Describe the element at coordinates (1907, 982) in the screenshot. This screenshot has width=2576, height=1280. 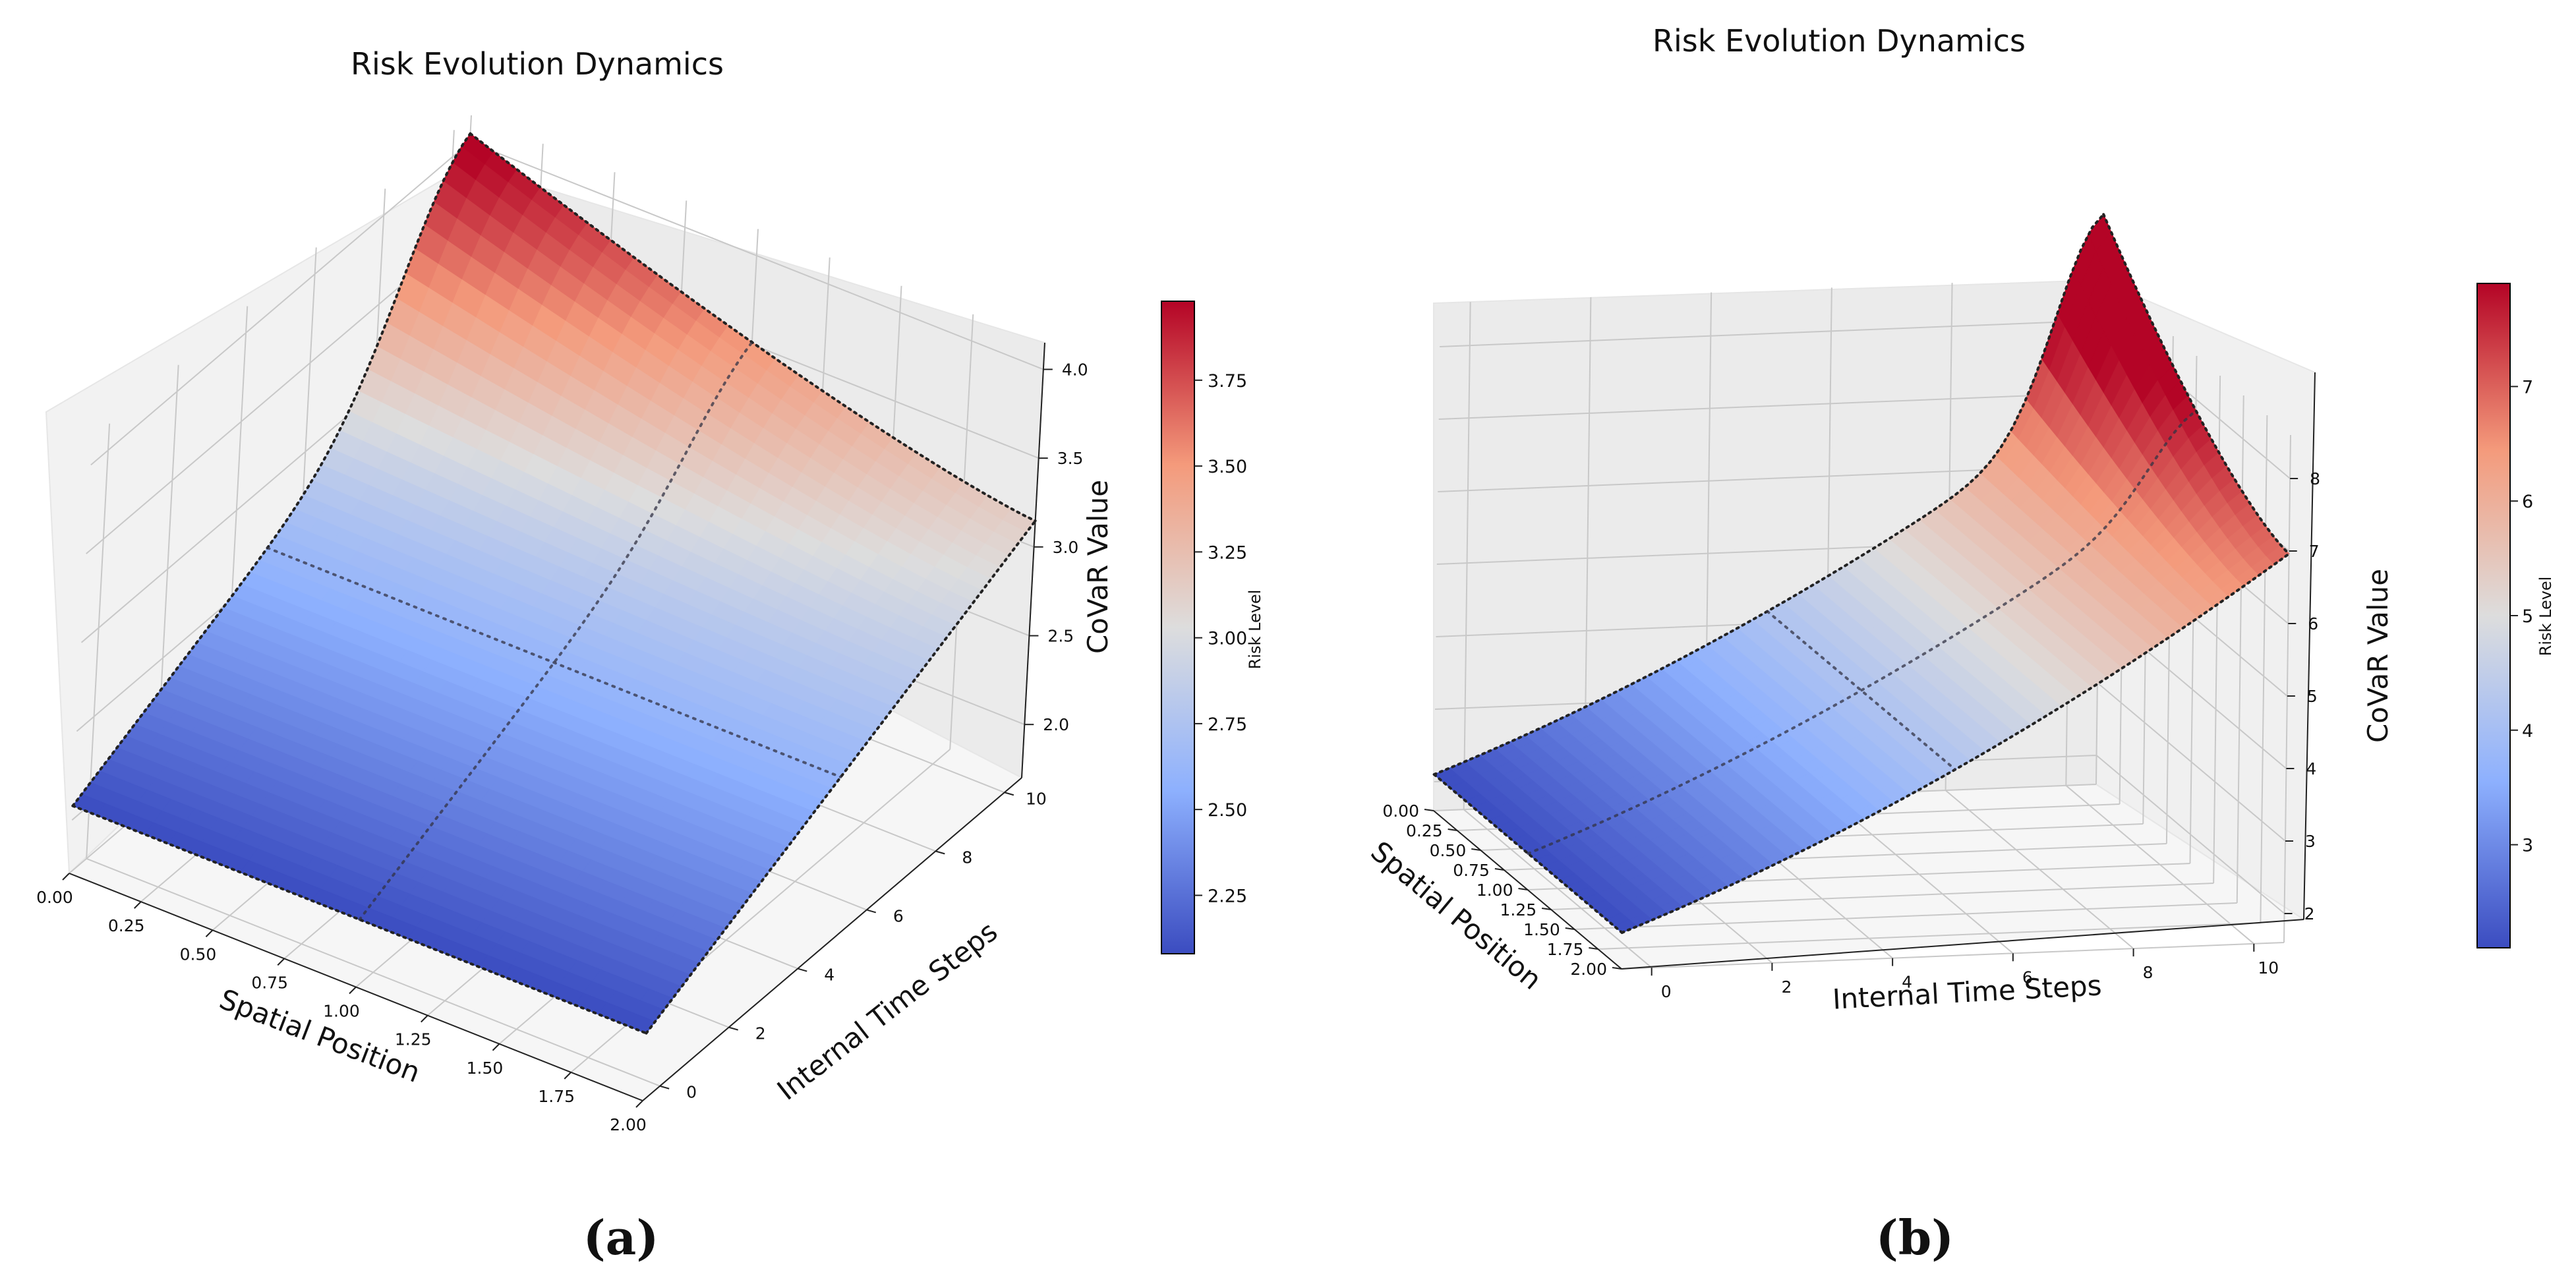
I see `chart-b-time-tick-label: 4` at that location.